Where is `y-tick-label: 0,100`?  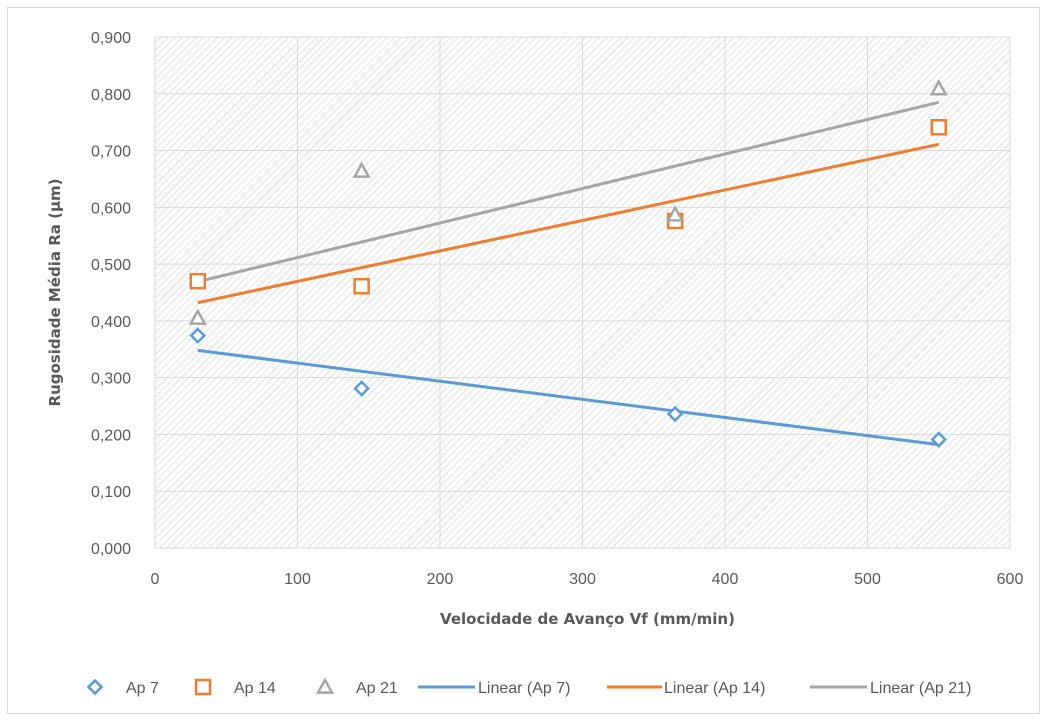 y-tick-label: 0,100 is located at coordinates (111, 492).